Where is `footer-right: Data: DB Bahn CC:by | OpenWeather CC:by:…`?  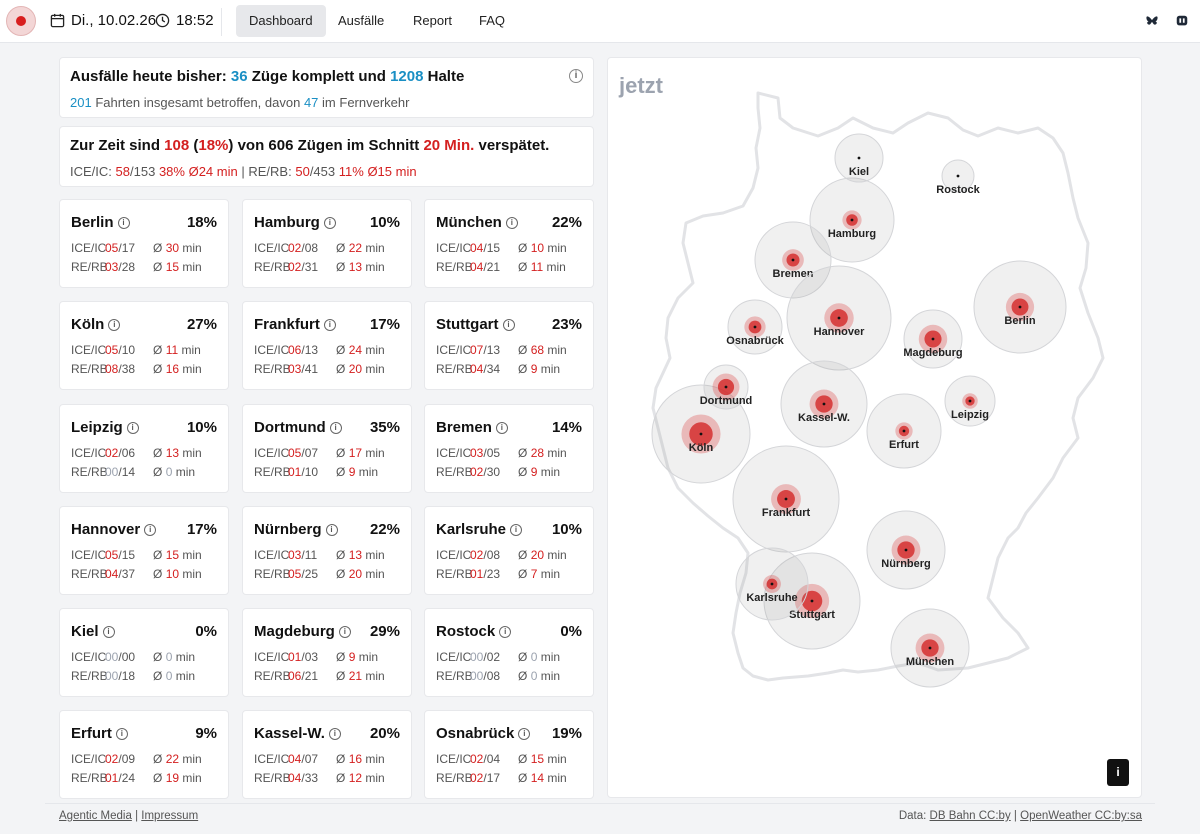
footer-right: Data: DB Bahn CC:by | OpenWeather CC:by:… is located at coordinates (1020, 816).